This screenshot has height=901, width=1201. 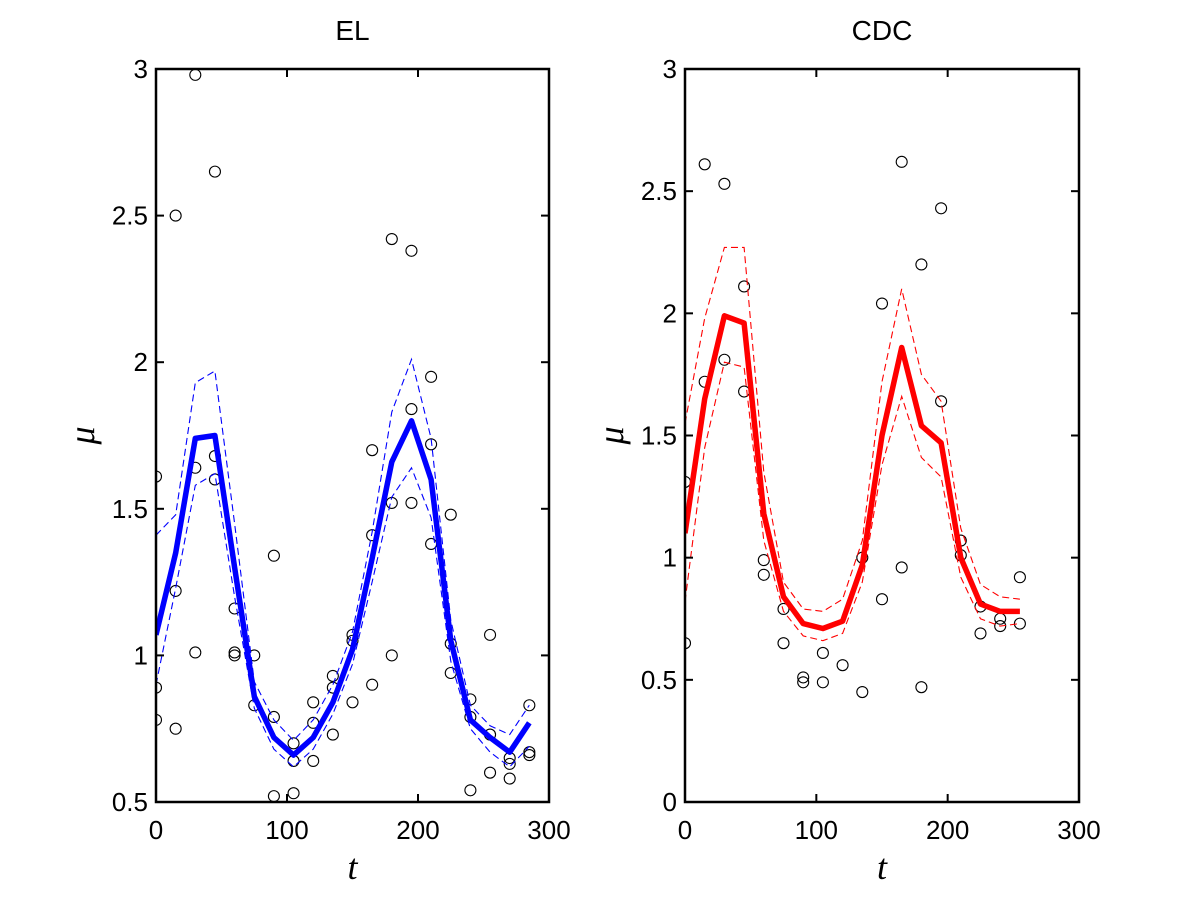 I want to click on y-tick-label: 0, so click(x=670, y=802).